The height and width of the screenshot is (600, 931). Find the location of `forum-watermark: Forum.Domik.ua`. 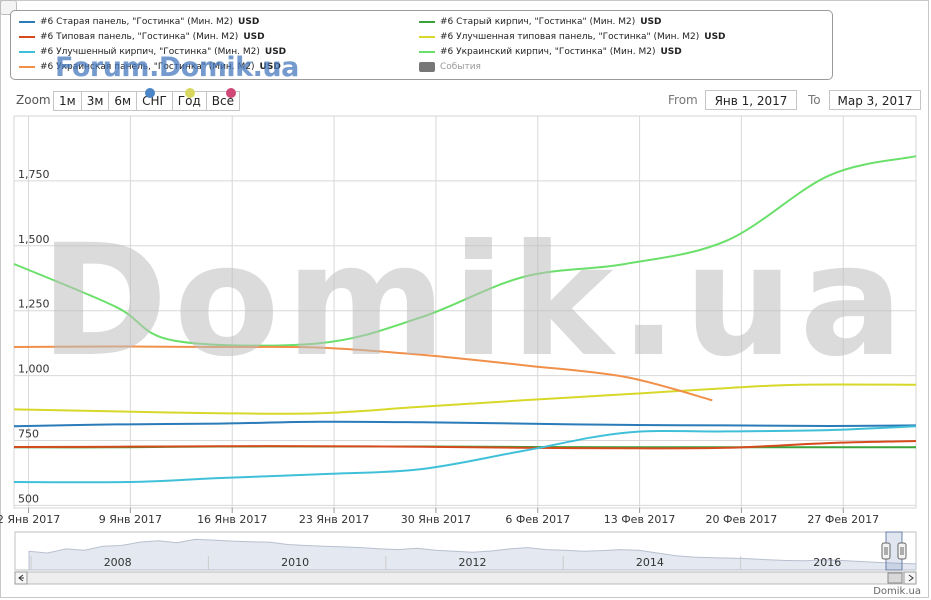

forum-watermark: Forum.Domik.ua is located at coordinates (177, 67).